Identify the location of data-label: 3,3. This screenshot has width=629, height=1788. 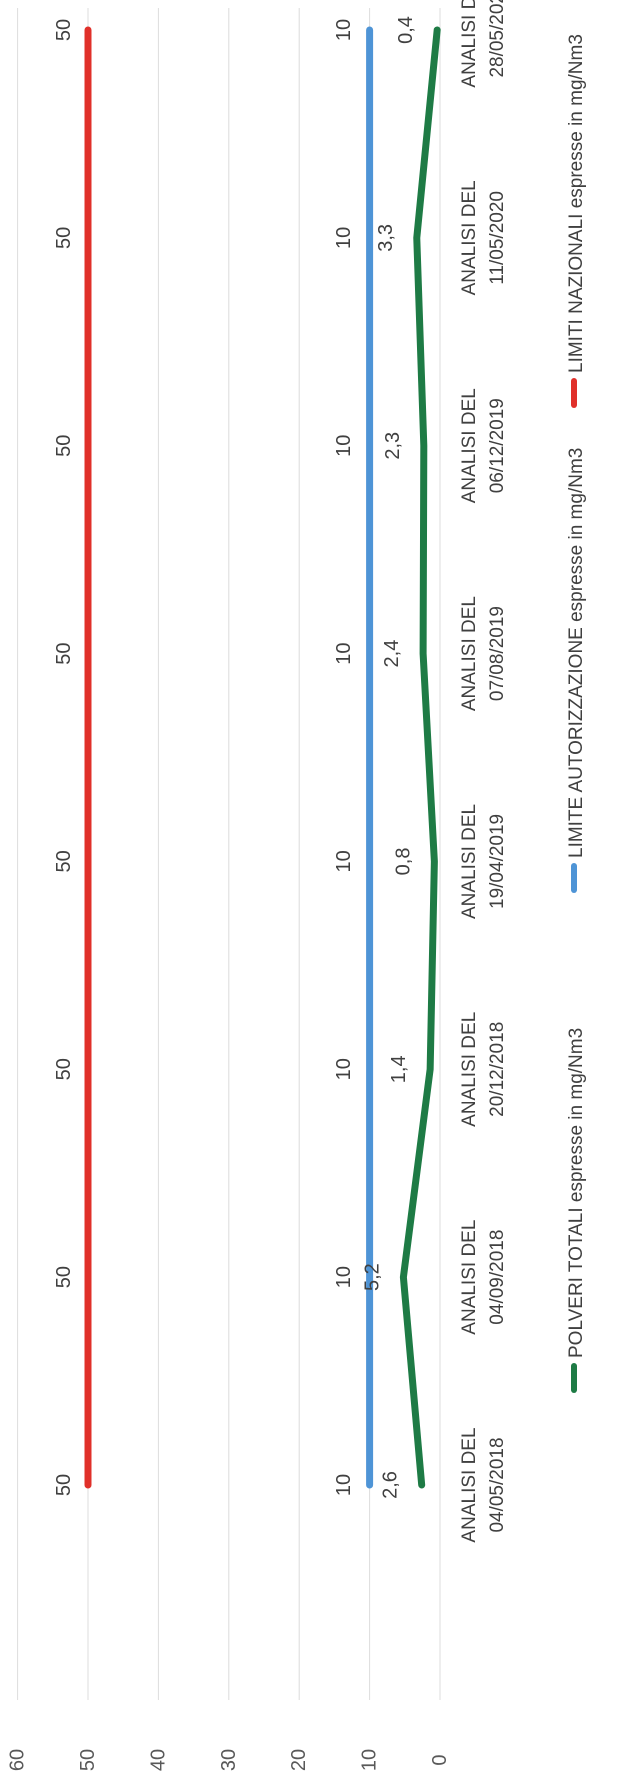
(386, 238).